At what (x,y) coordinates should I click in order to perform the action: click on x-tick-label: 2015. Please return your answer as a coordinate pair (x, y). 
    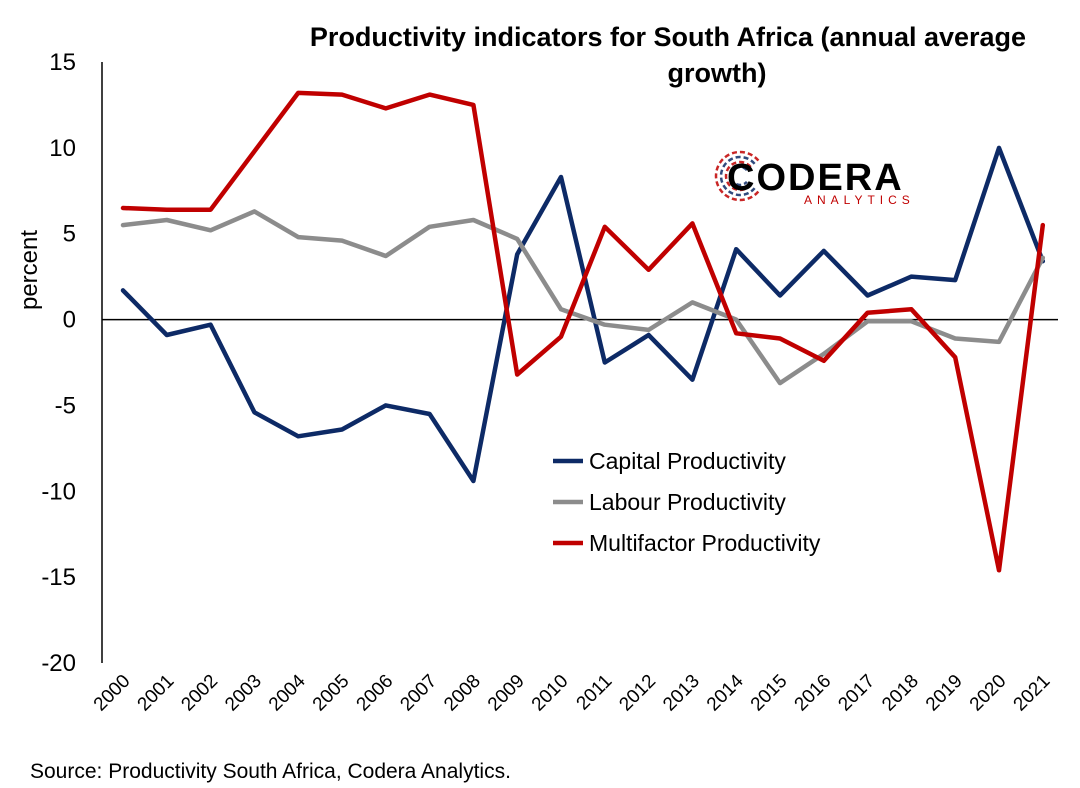
    Looking at the image, I should click on (769, 693).